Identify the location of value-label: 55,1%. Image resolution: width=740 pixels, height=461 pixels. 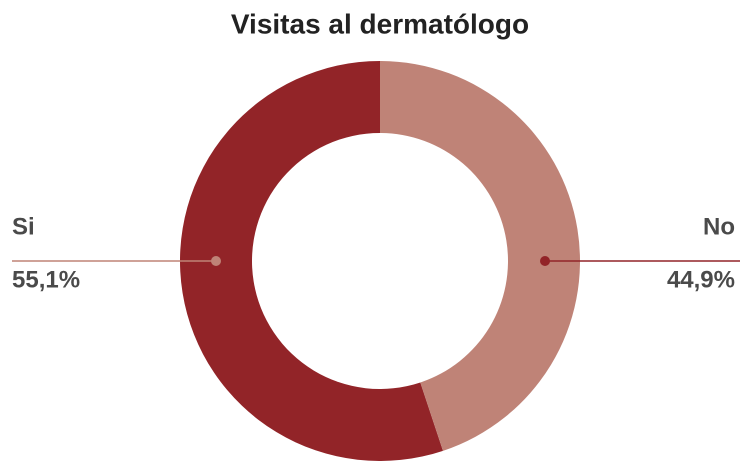
(46, 279).